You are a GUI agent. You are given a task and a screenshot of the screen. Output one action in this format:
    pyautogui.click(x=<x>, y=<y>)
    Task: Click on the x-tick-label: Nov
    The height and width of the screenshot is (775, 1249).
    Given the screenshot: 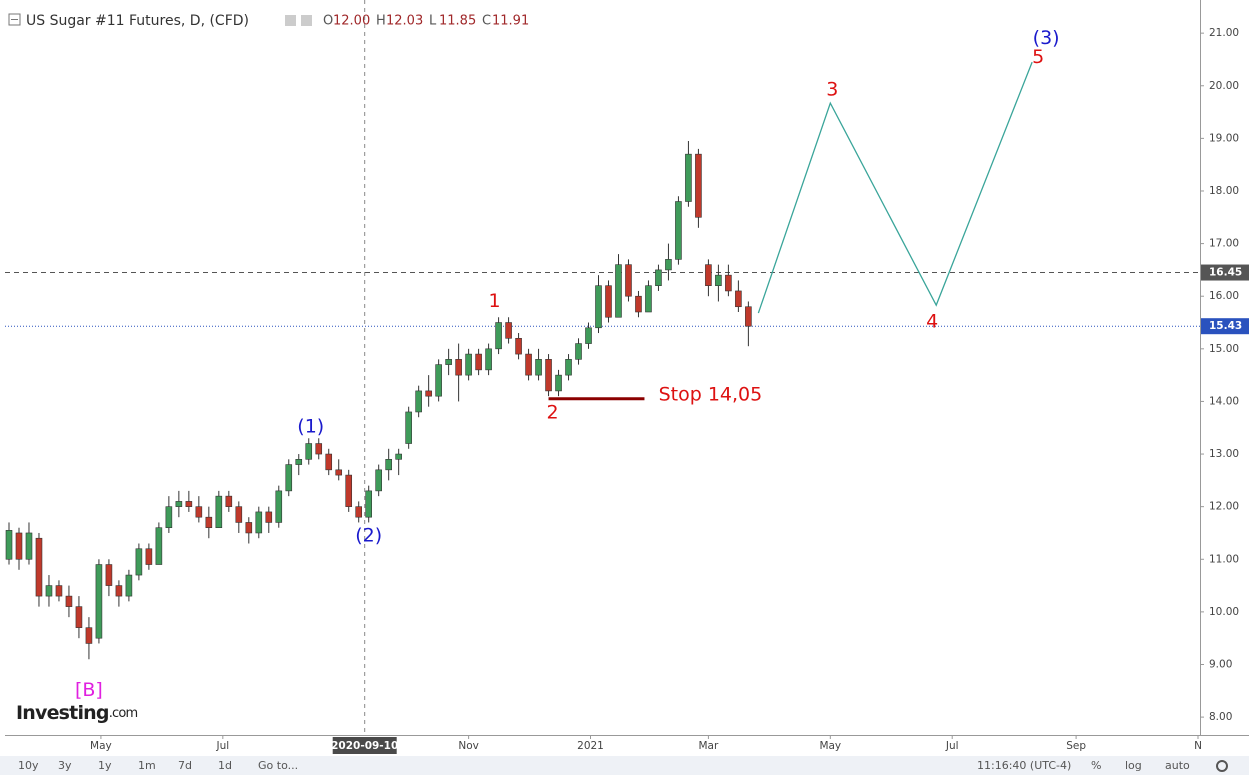 What is the action you would take?
    pyautogui.click(x=468, y=746)
    